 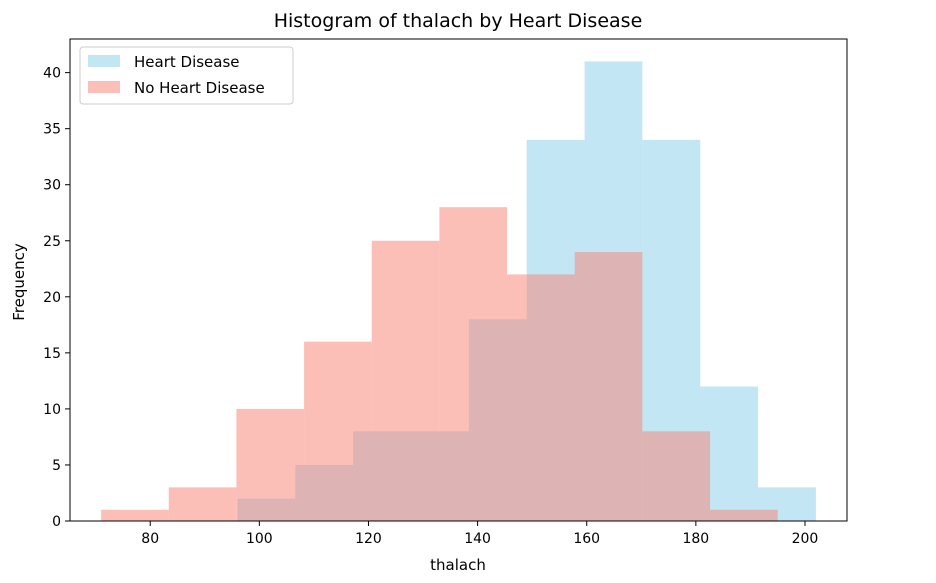 I want to click on y-tick-label: 35, so click(x=52, y=130).